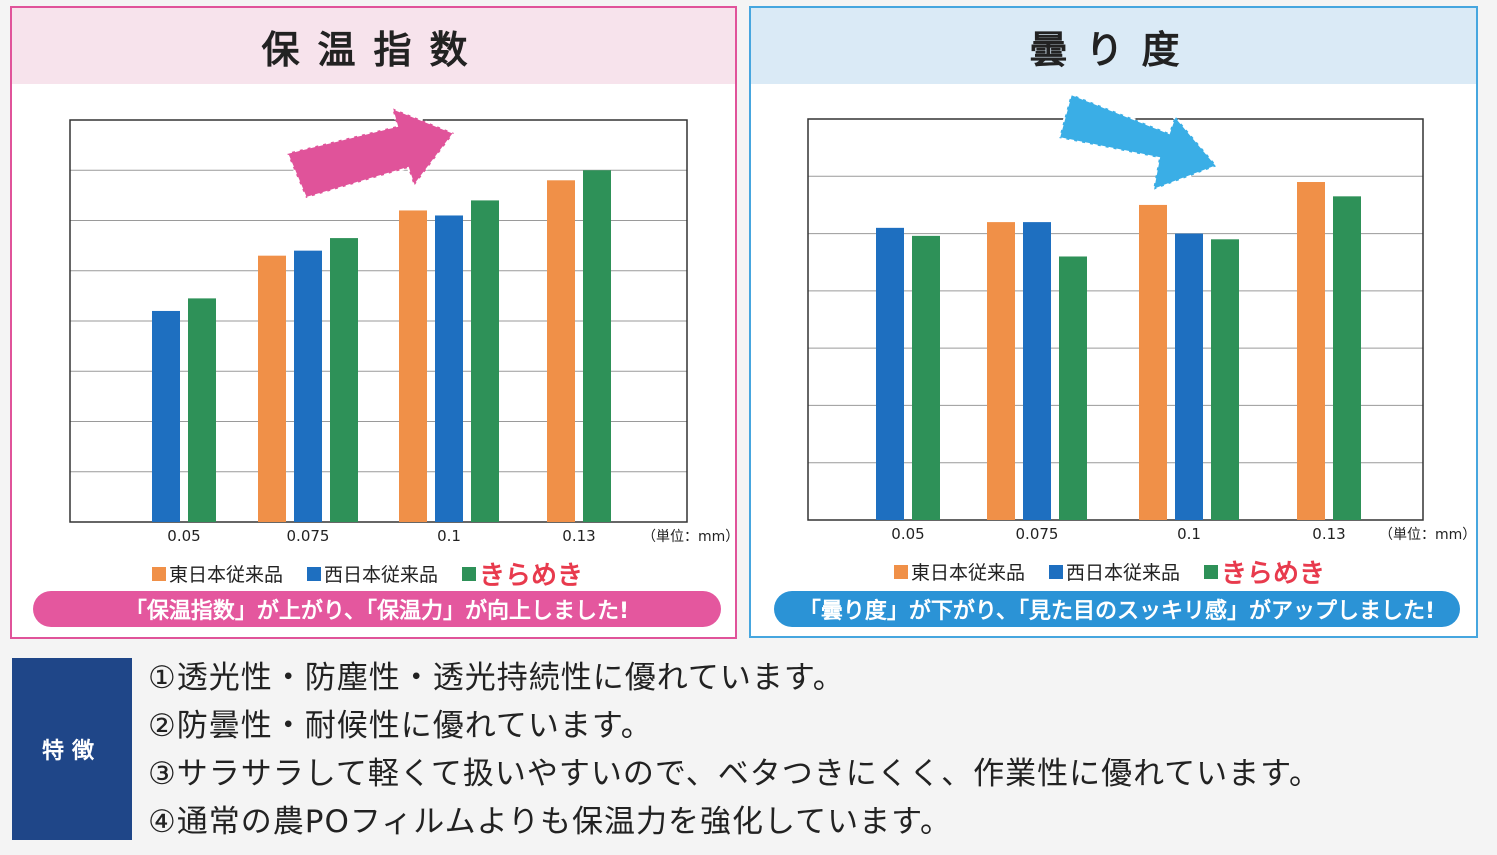 The height and width of the screenshot is (855, 1497). Describe the element at coordinates (496, 678) in the screenshot. I see `feature-item: ①透光性・防塵性・透光持続性に優れています。` at that location.